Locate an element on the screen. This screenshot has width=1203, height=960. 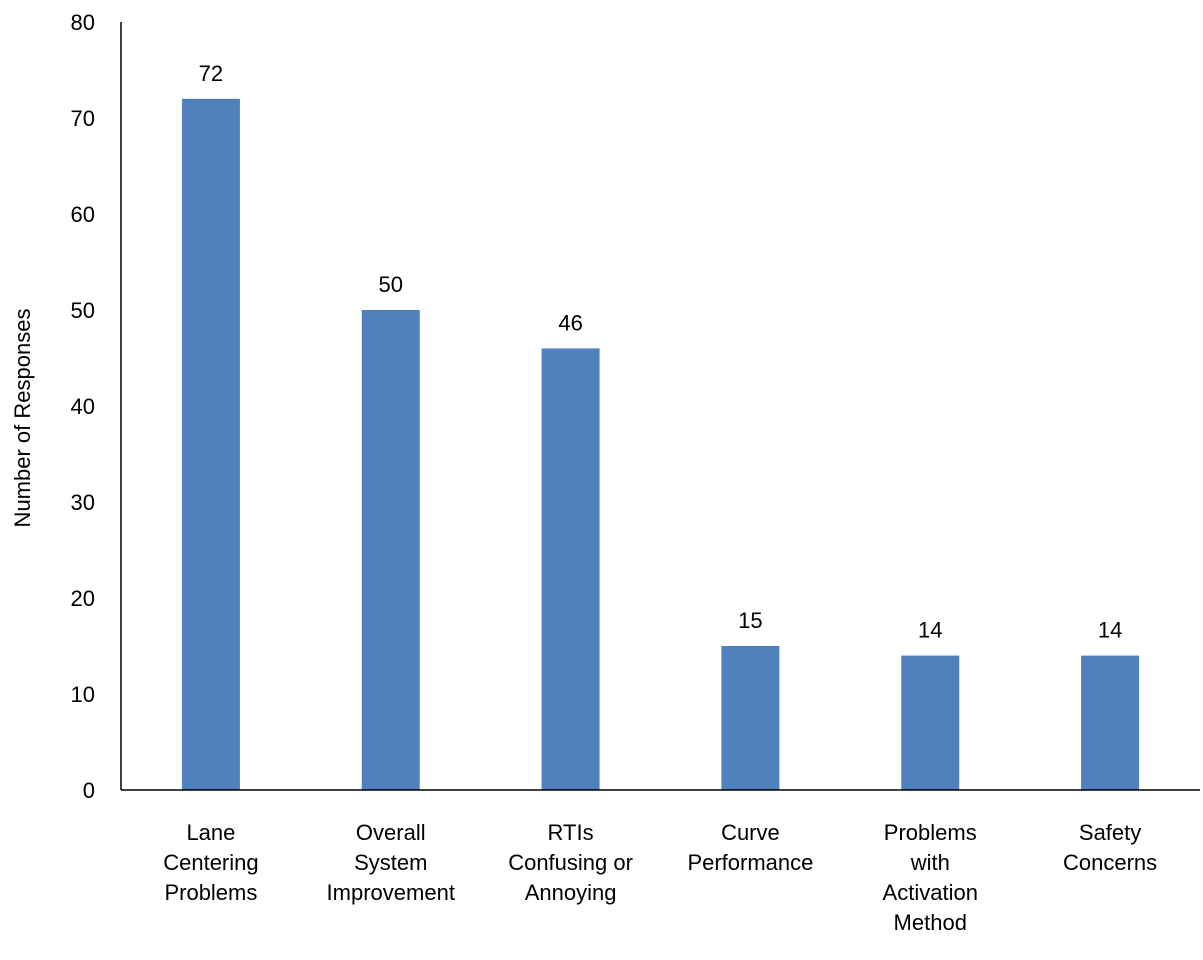
y-tick-label: 30 is located at coordinates (83, 502).